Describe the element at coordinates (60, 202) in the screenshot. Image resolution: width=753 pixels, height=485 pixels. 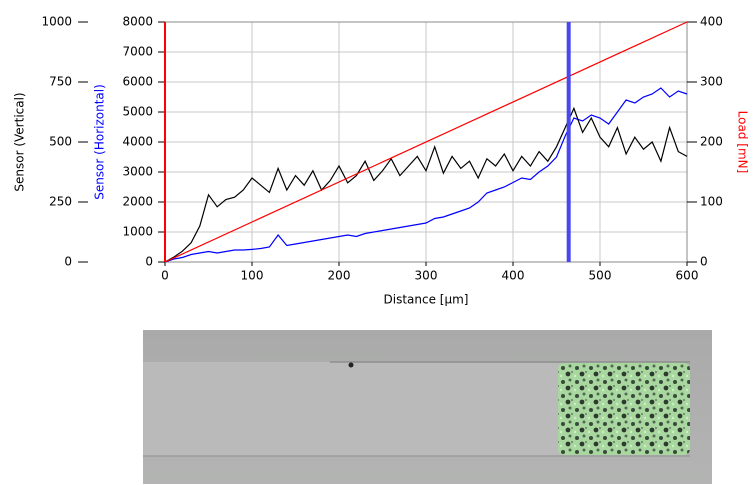
I see `y-tick-label: 250` at that location.